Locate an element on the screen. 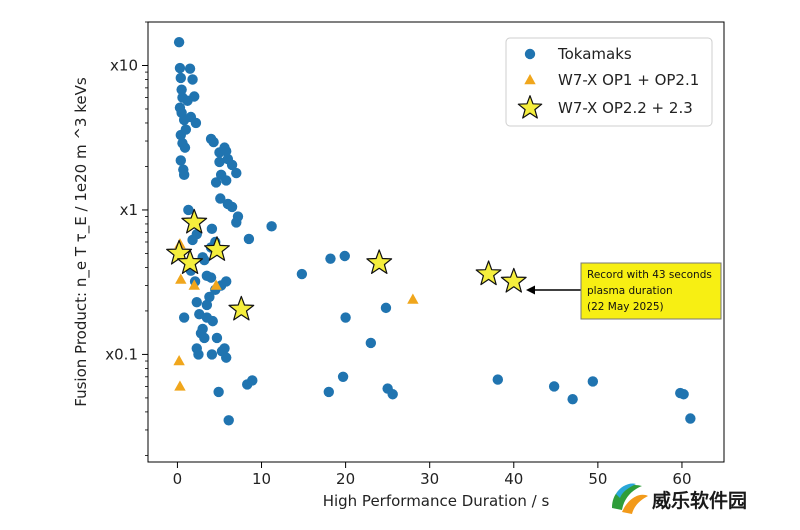 The height and width of the screenshot is (530, 800). annotation-arrow-head is located at coordinates (530, 290).